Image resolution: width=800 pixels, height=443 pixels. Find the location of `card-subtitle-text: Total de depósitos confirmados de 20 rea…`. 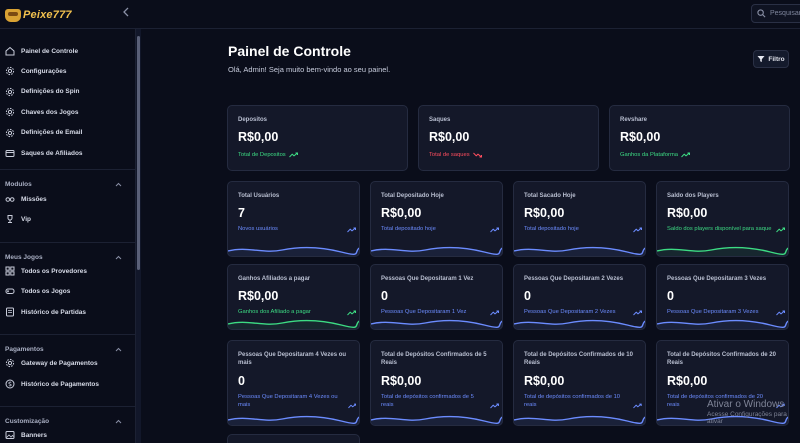

card-subtitle-text: Total de depósitos confirmados de 20 rea… is located at coordinates (715, 401).